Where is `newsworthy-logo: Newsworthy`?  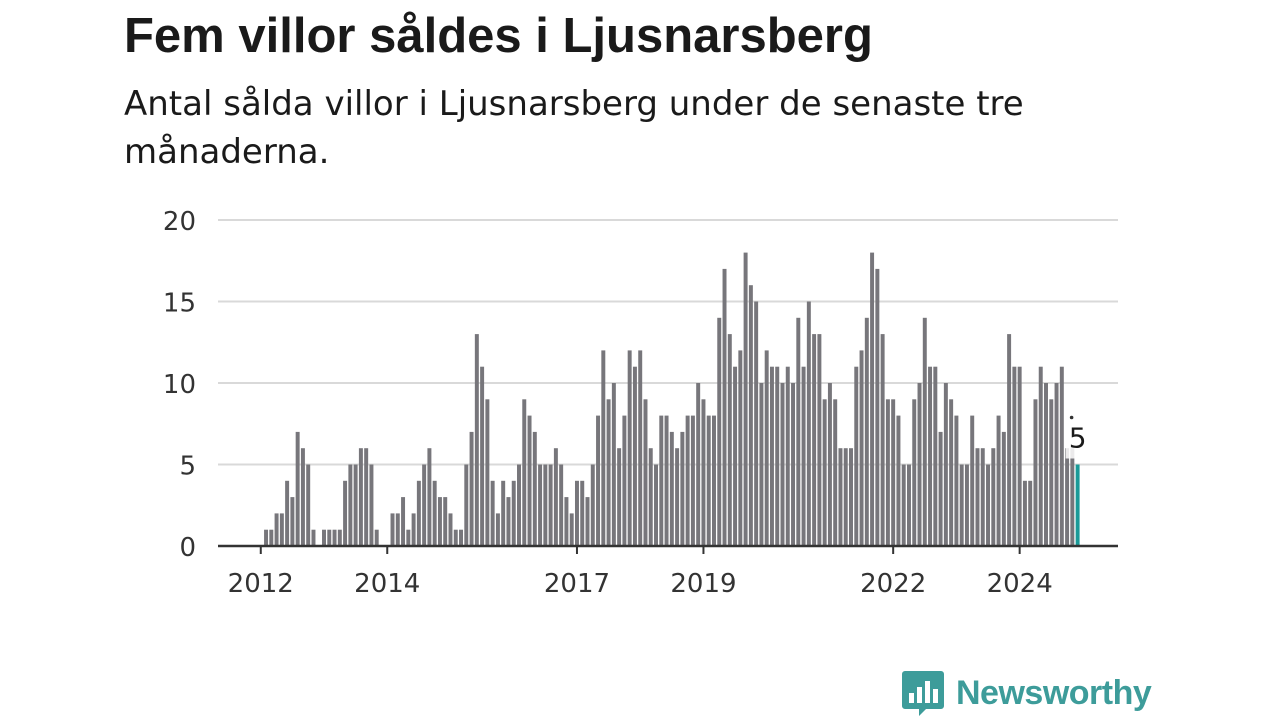
newsworthy-logo: Newsworthy is located at coordinates (1027, 693).